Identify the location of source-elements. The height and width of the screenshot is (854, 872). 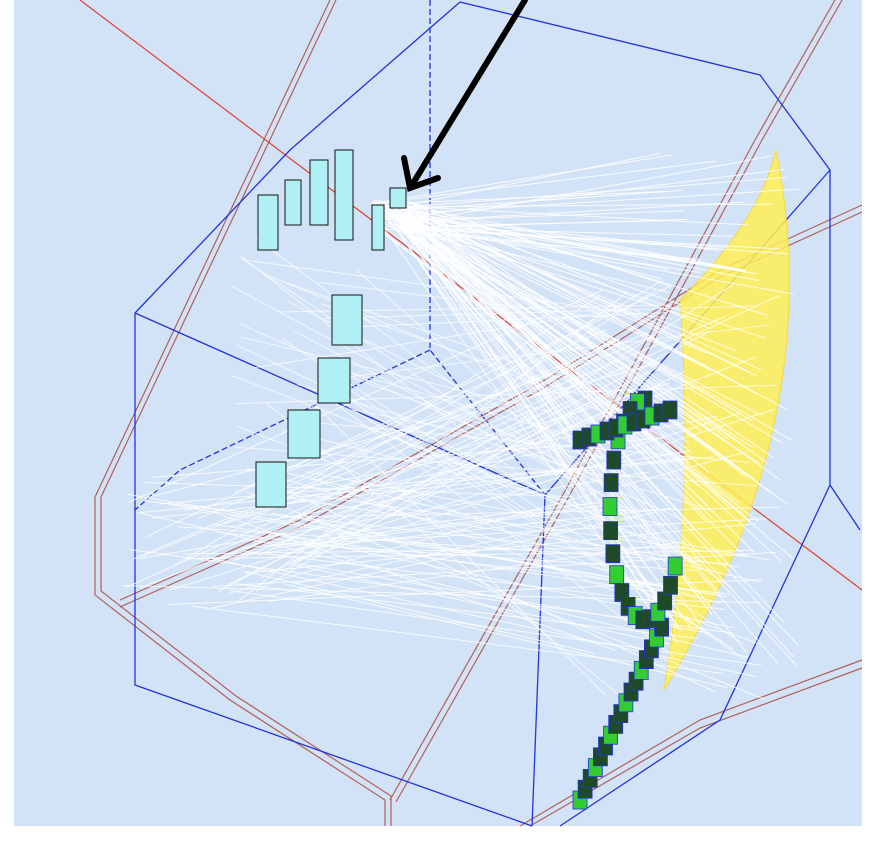
(331, 328).